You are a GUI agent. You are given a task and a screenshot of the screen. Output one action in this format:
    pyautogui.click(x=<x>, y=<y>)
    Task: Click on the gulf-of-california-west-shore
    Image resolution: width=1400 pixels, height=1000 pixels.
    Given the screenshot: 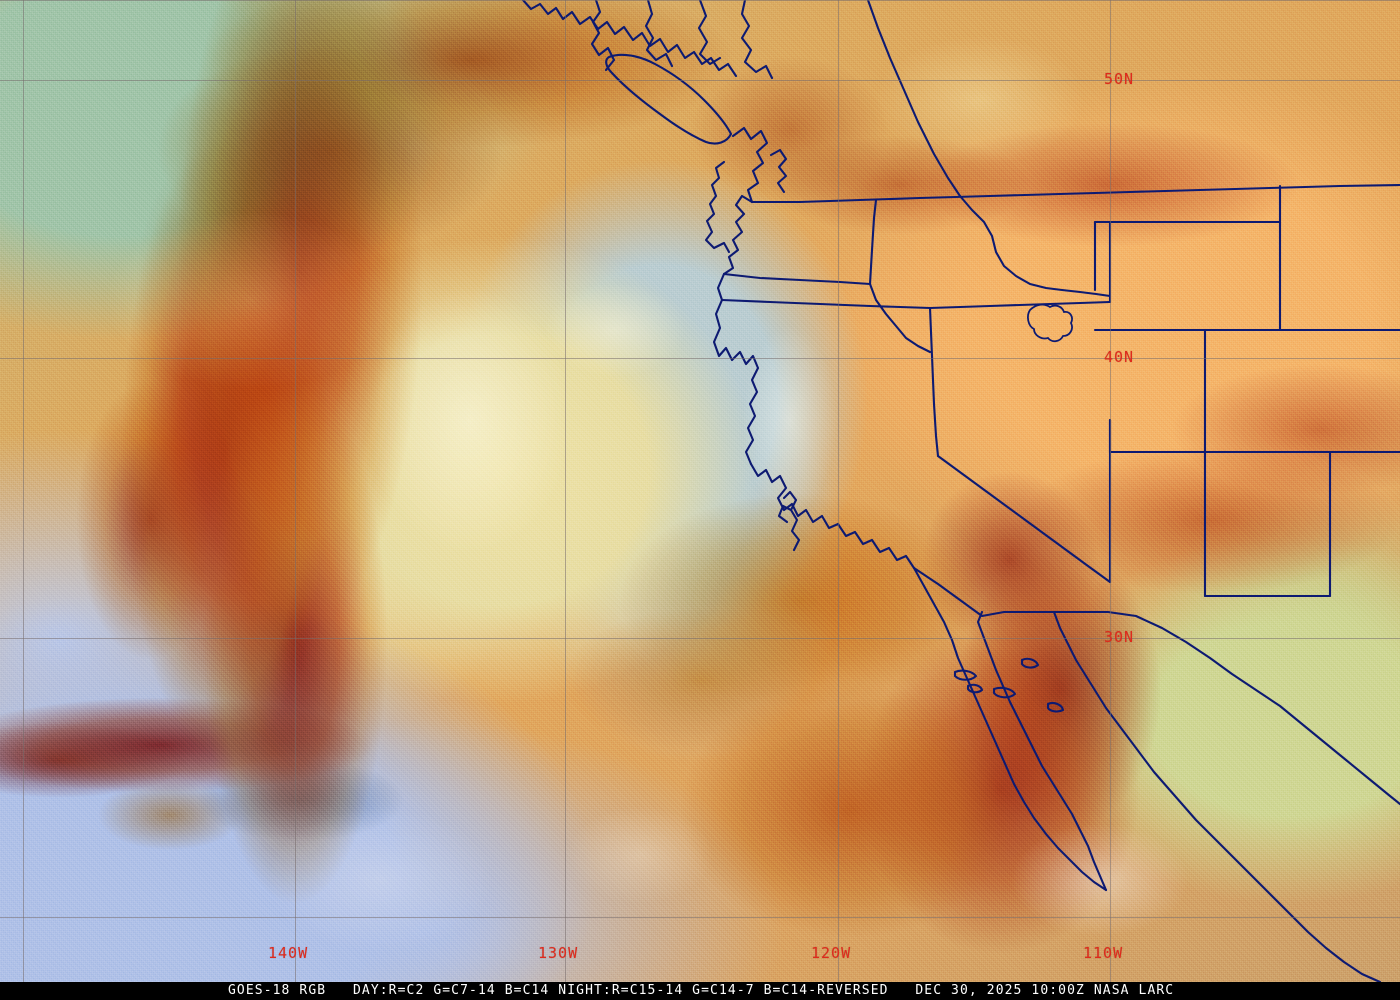 What is the action you would take?
    pyautogui.click(x=1042, y=751)
    